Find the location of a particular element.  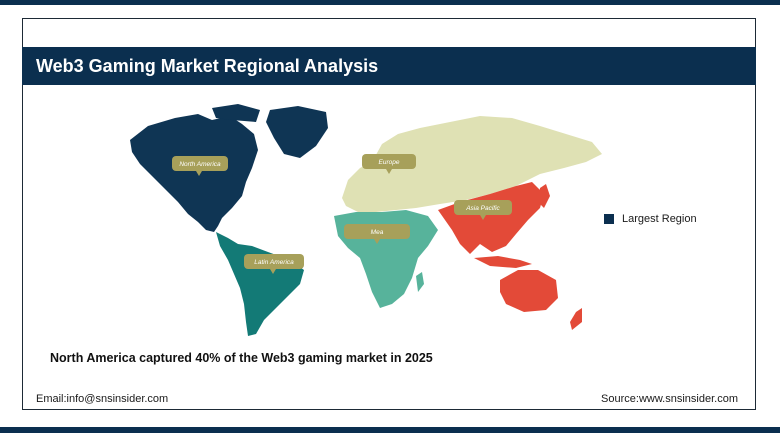

callout-latin-america: Latin America is located at coordinates (274, 264).